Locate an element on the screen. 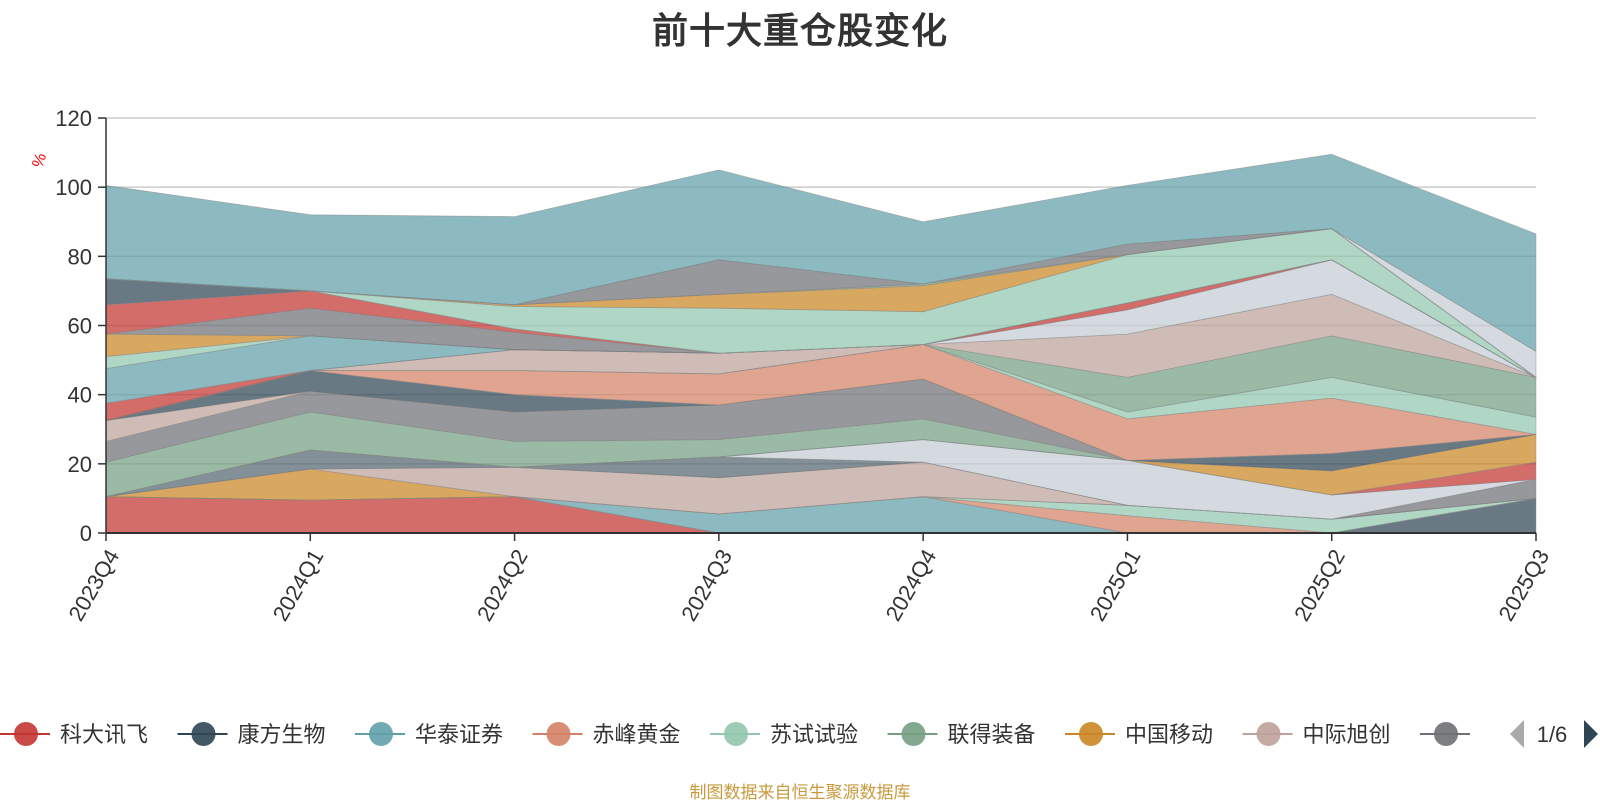 This screenshot has height=803, width=1600. legend-label: 康方生物 is located at coordinates (282, 734).